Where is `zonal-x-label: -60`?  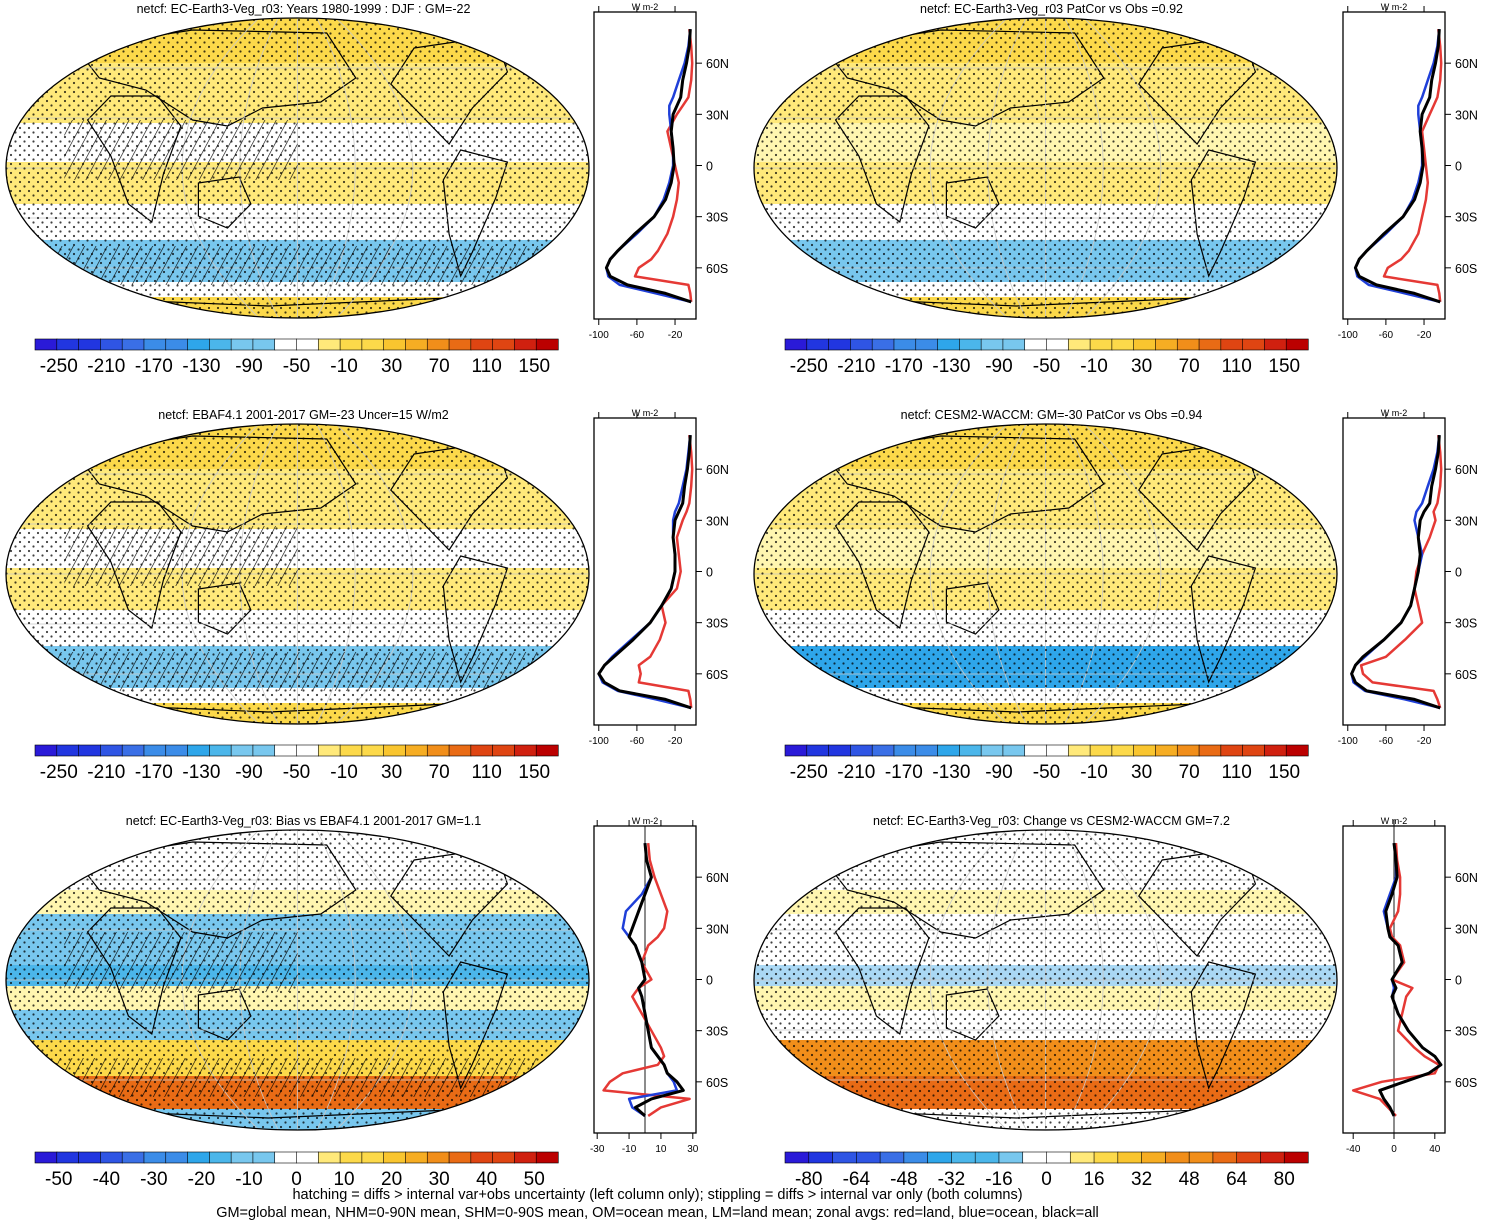
zonal-x-label: -60 is located at coordinates (1386, 741).